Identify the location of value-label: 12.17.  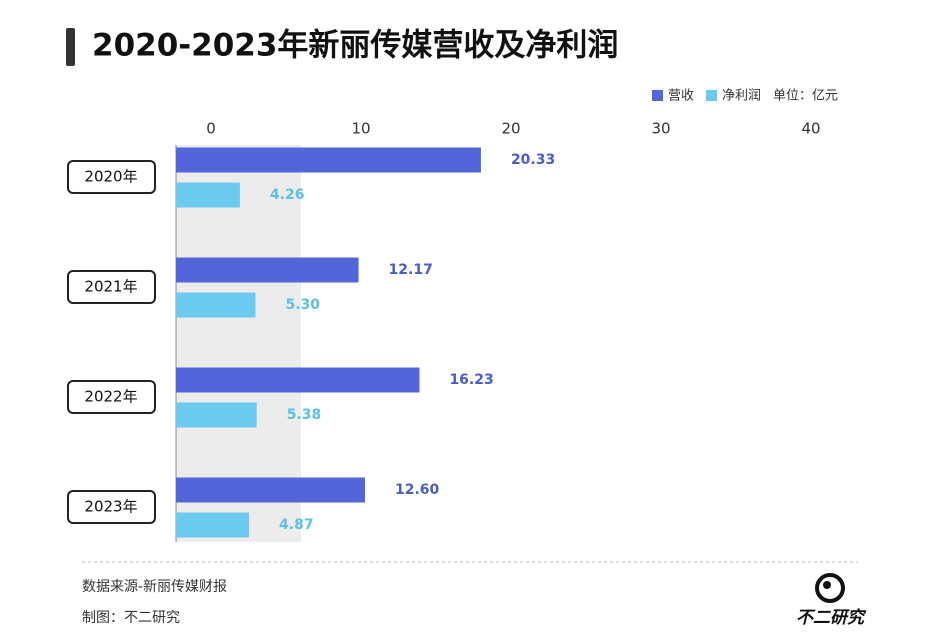
(411, 270).